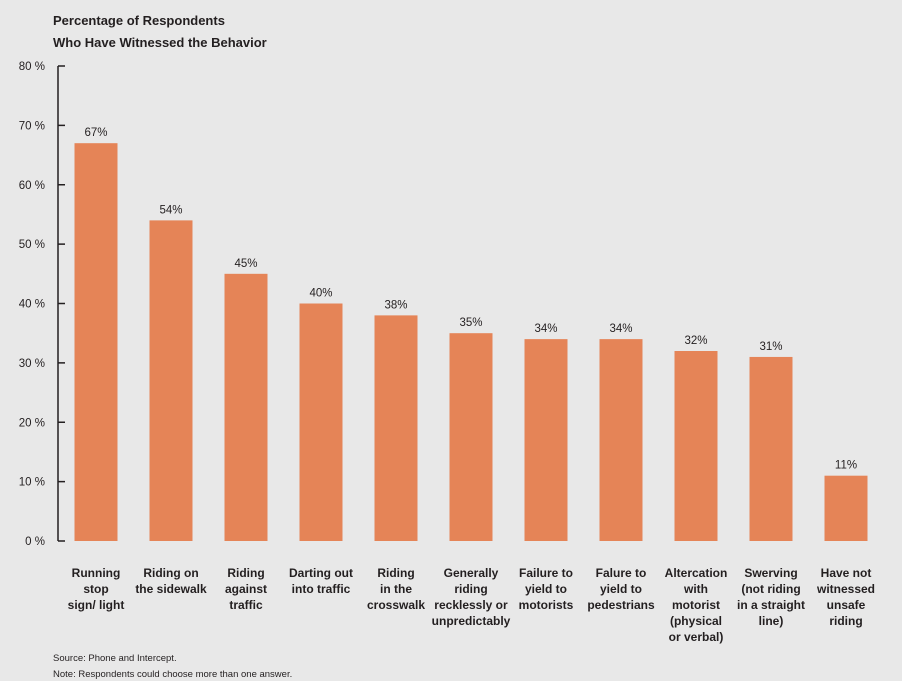 This screenshot has width=902, height=681. Describe the element at coordinates (395, 305) in the screenshot. I see `bar-value-label: 38%` at that location.